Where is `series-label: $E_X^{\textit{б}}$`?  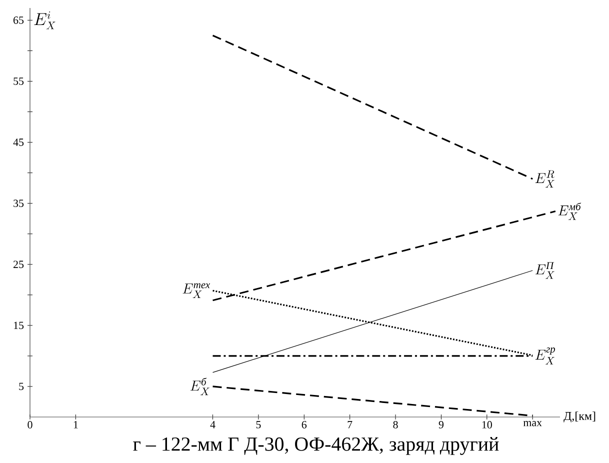
series-label: $E_X^{\textit{б}}$ is located at coordinates (200, 387).